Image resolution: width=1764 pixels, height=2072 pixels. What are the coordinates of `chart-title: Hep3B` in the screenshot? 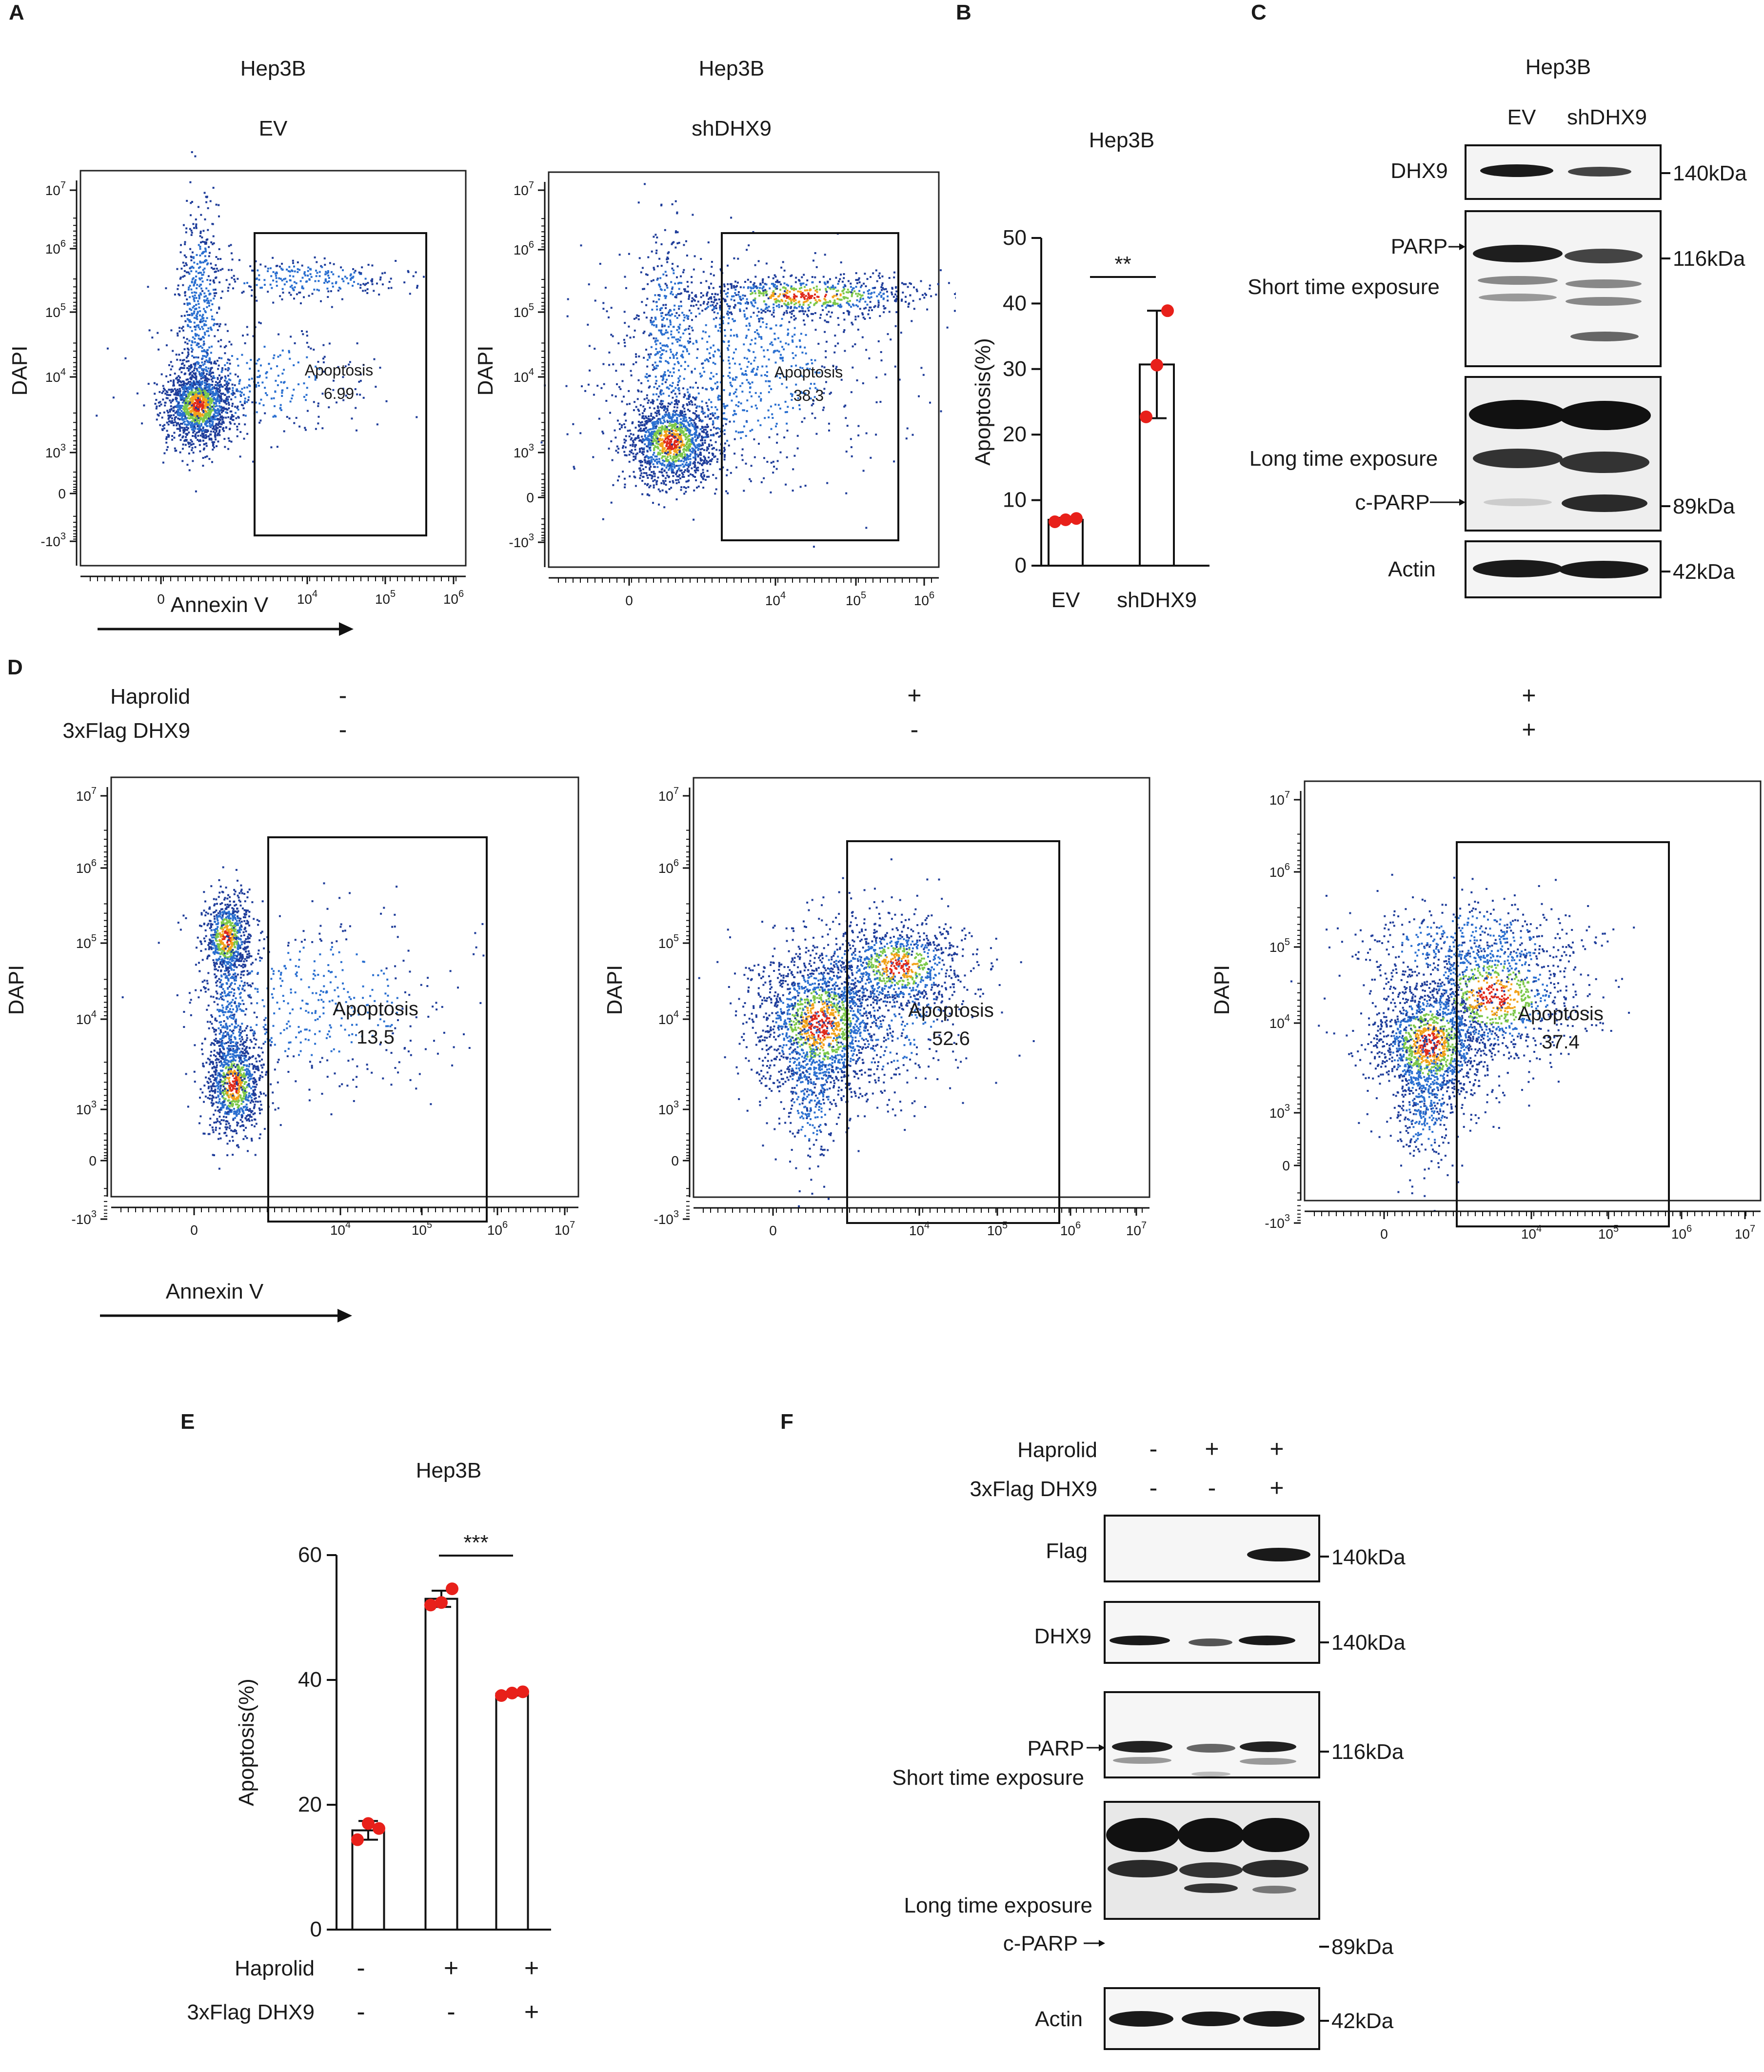 It's located at (1122, 140).